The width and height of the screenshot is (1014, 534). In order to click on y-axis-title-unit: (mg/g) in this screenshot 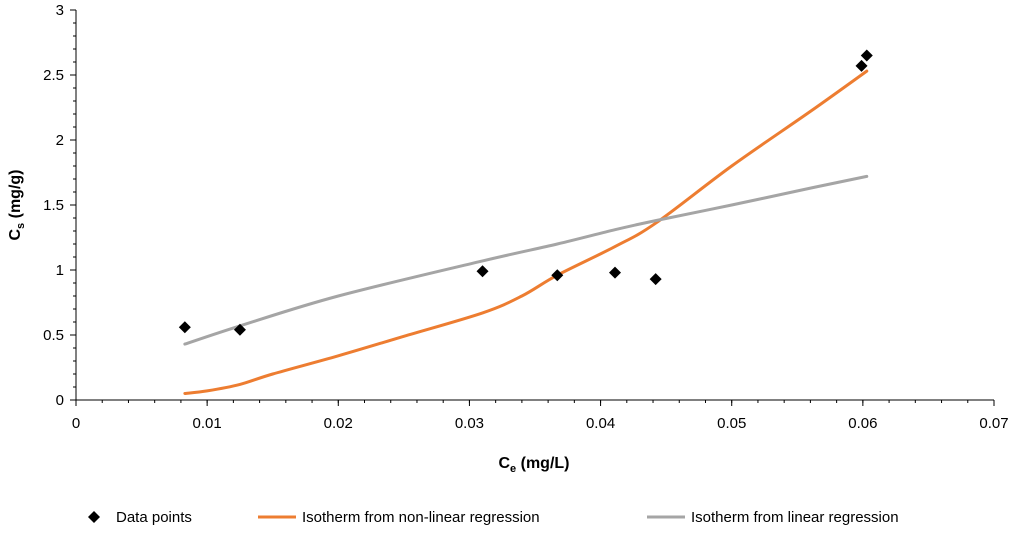, I will do `click(15, 195)`.